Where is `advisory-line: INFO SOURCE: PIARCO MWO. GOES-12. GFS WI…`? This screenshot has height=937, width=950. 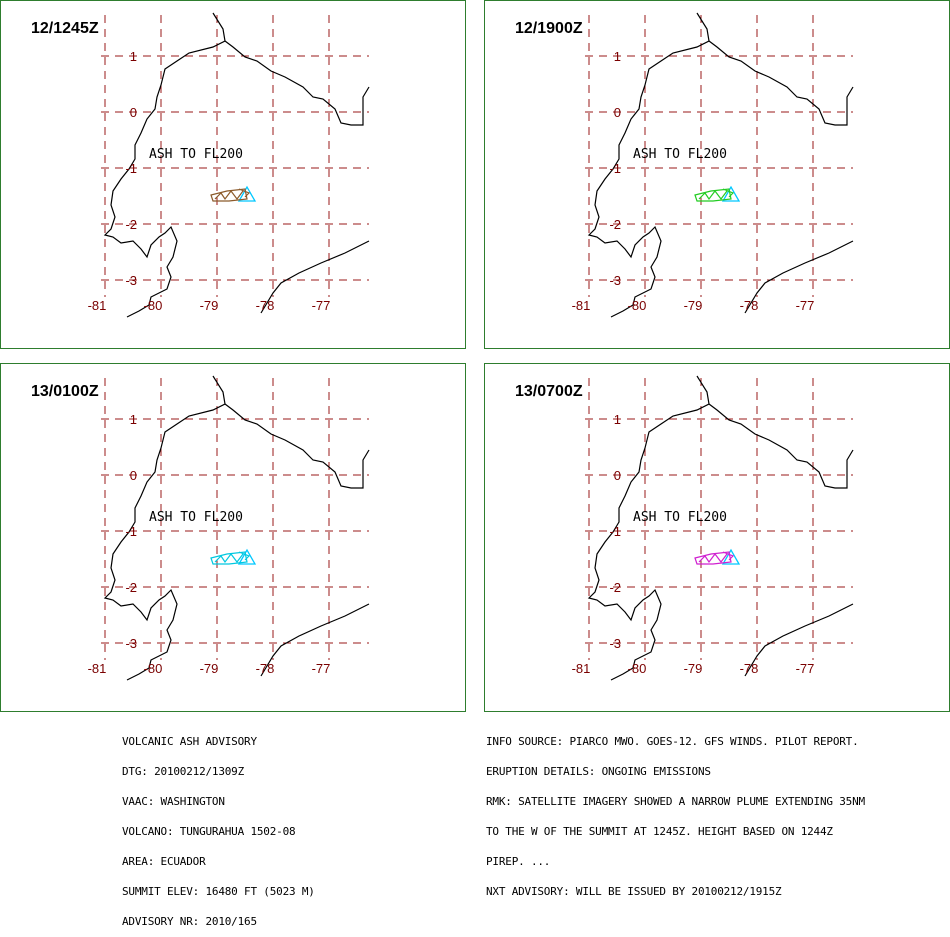 advisory-line: INFO SOURCE: PIARCO MWO. GOES-12. GFS WI… is located at coordinates (672, 741).